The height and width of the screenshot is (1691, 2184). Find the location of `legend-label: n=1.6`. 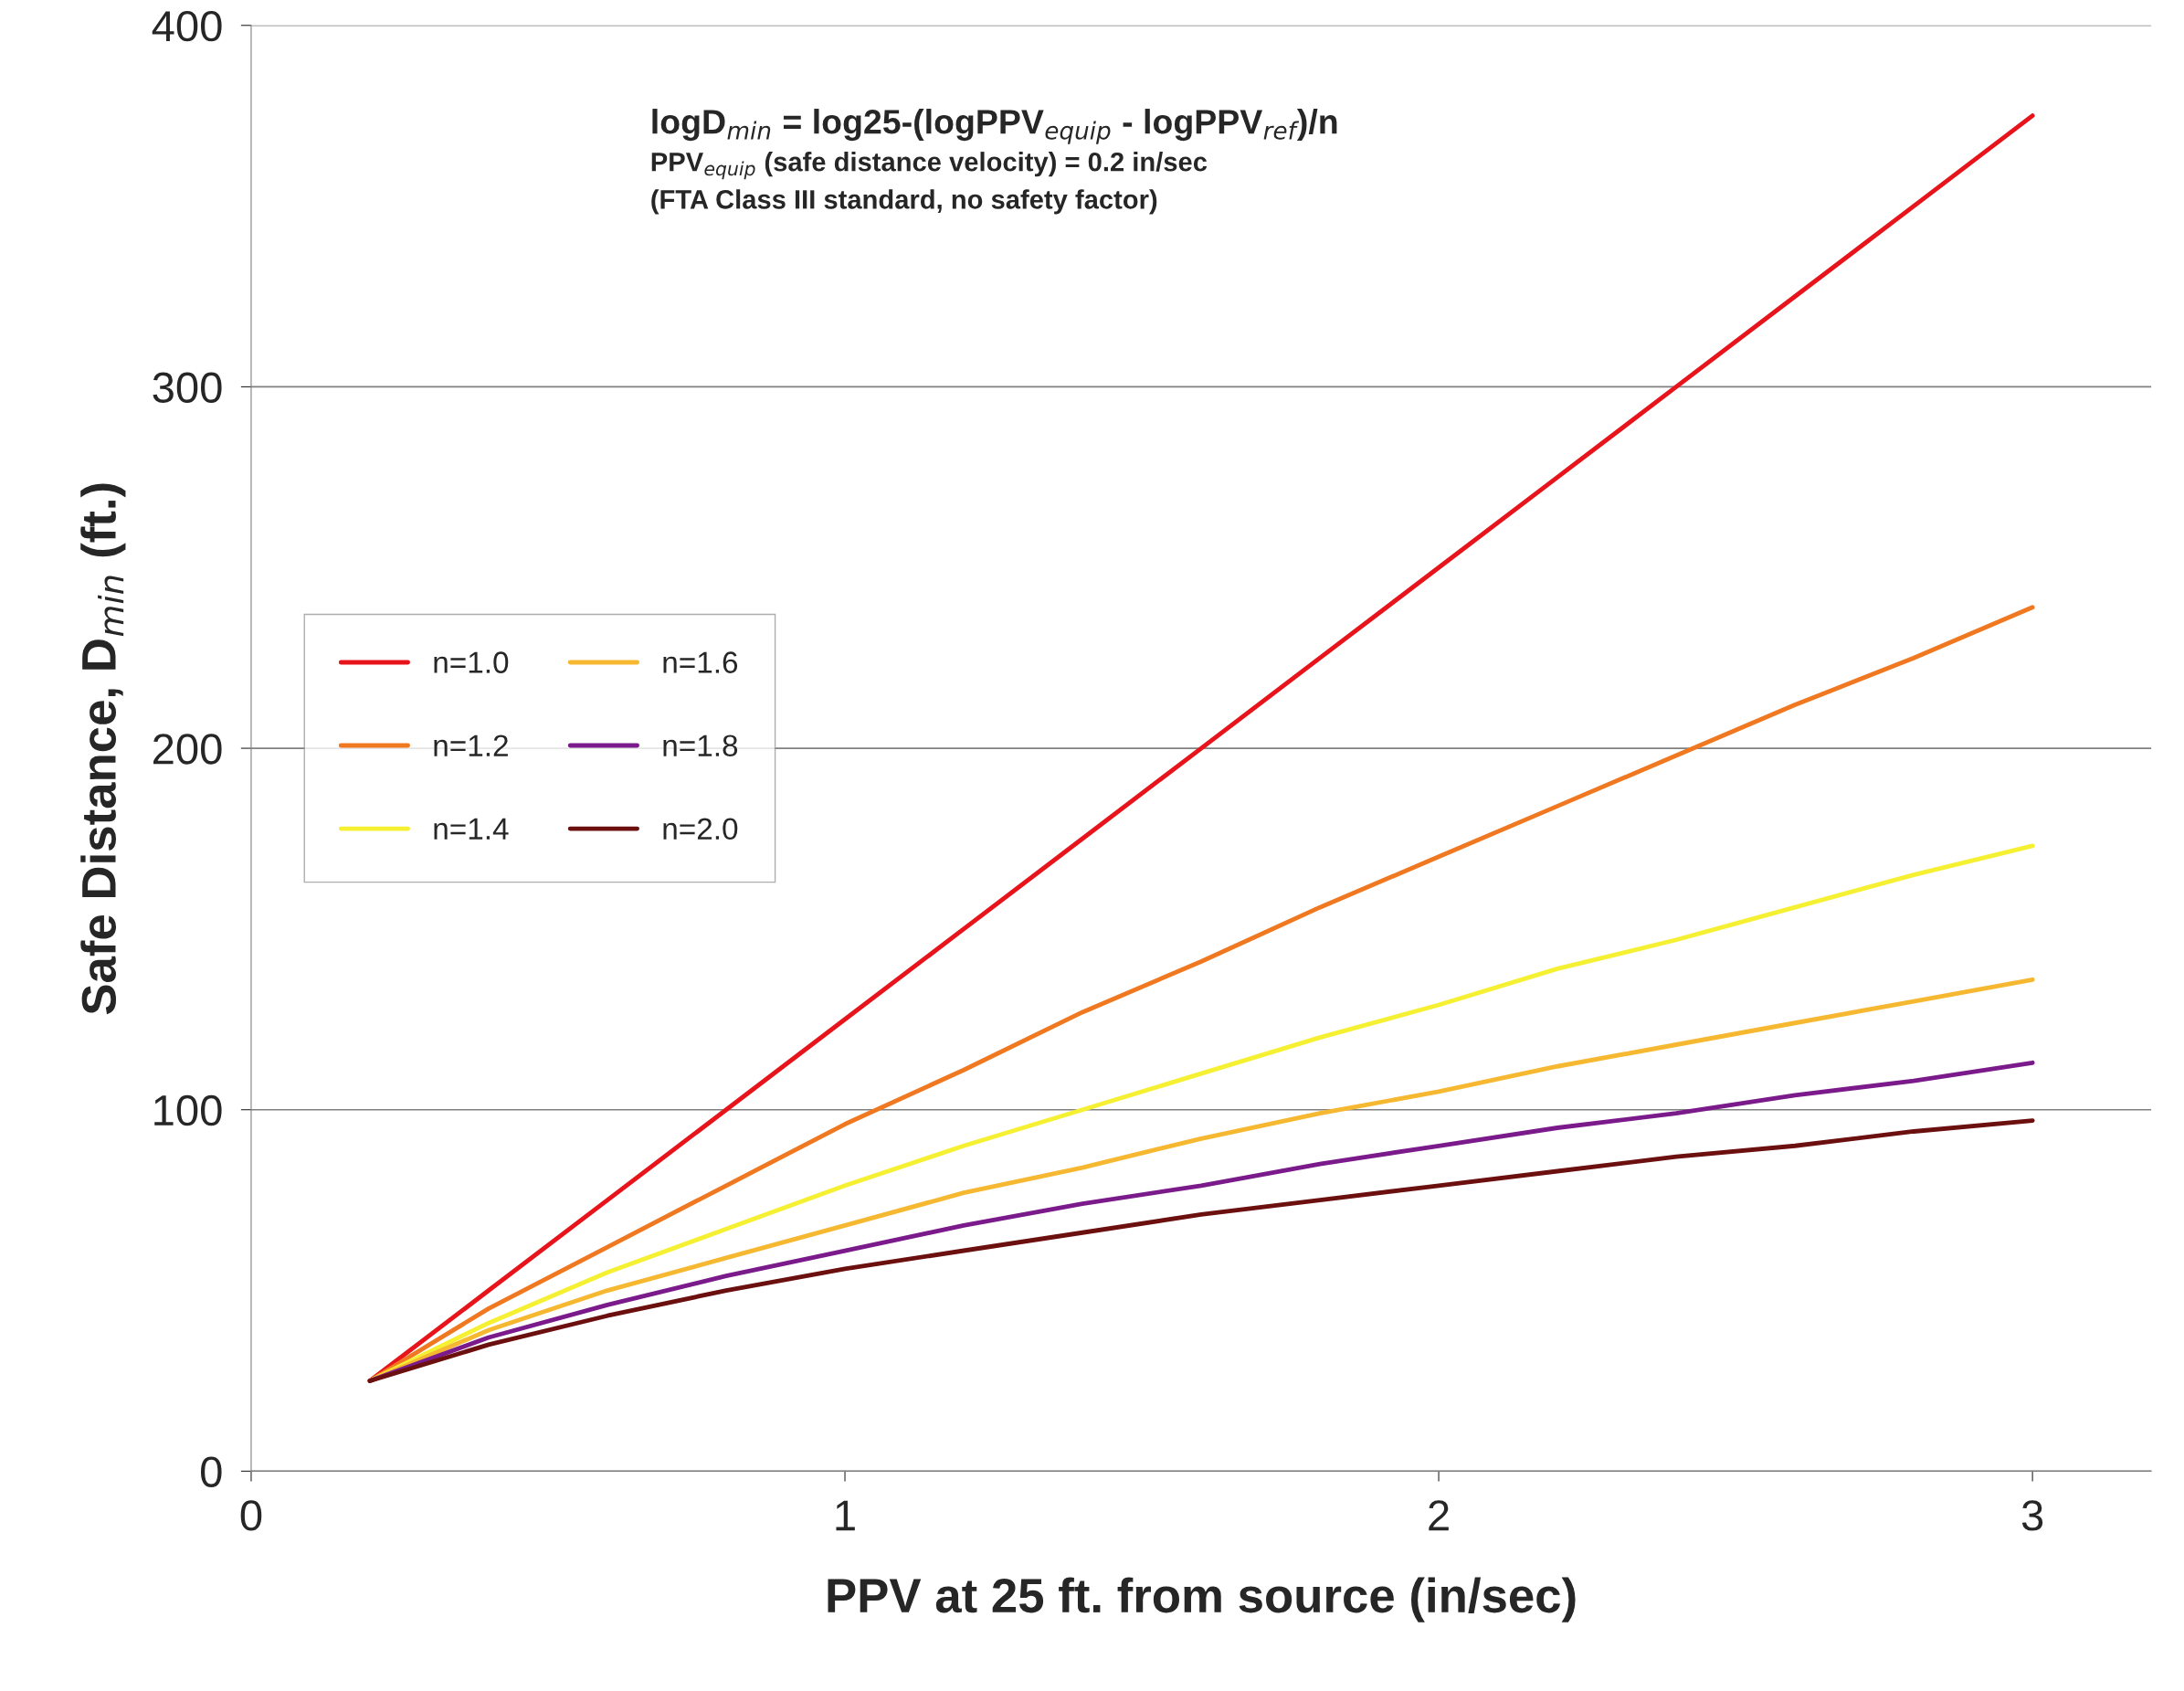

legend-label: n=1.6 is located at coordinates (701, 662).